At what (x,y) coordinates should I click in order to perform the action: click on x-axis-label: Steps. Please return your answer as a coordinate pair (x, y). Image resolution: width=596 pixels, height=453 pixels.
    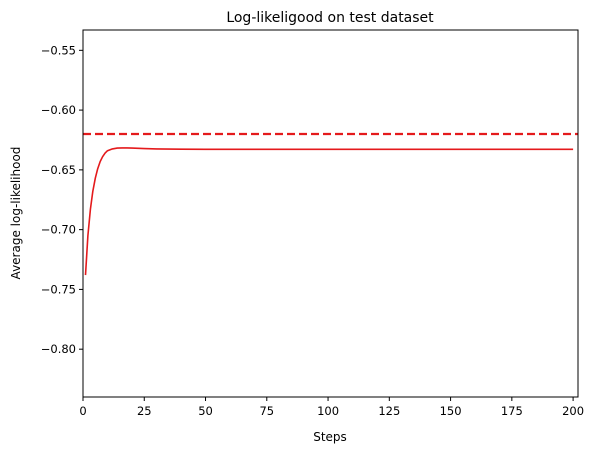
    Looking at the image, I should click on (330, 437).